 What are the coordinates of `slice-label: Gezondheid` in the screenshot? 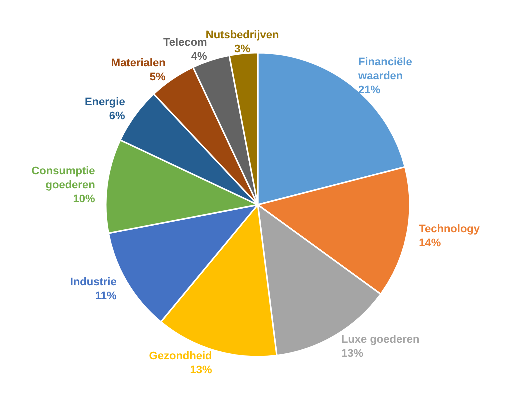 It's located at (180, 356).